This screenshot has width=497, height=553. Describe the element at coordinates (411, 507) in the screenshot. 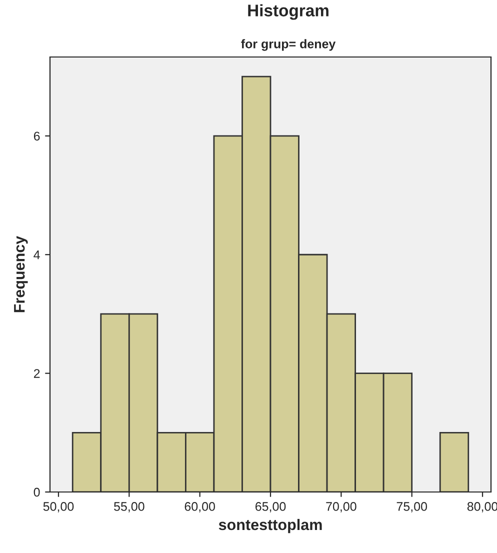

I see `x-tick-label: 75,00` at that location.